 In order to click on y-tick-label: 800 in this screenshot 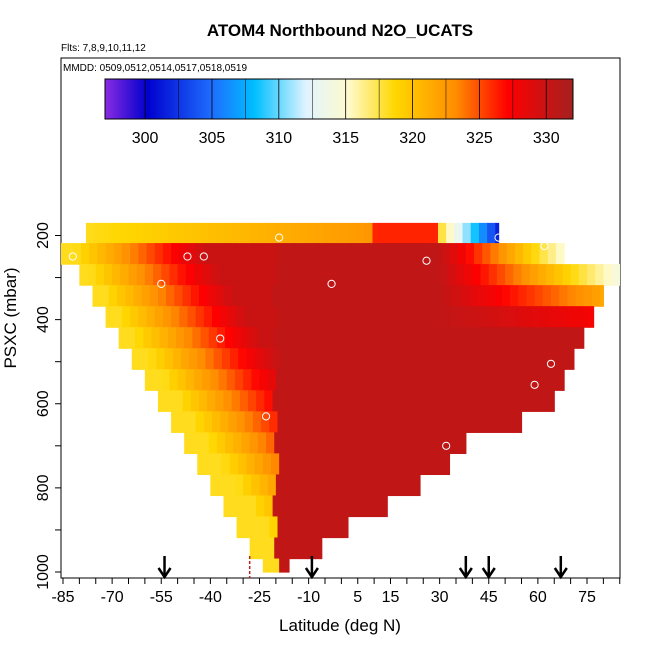, I will do `click(43, 487)`.